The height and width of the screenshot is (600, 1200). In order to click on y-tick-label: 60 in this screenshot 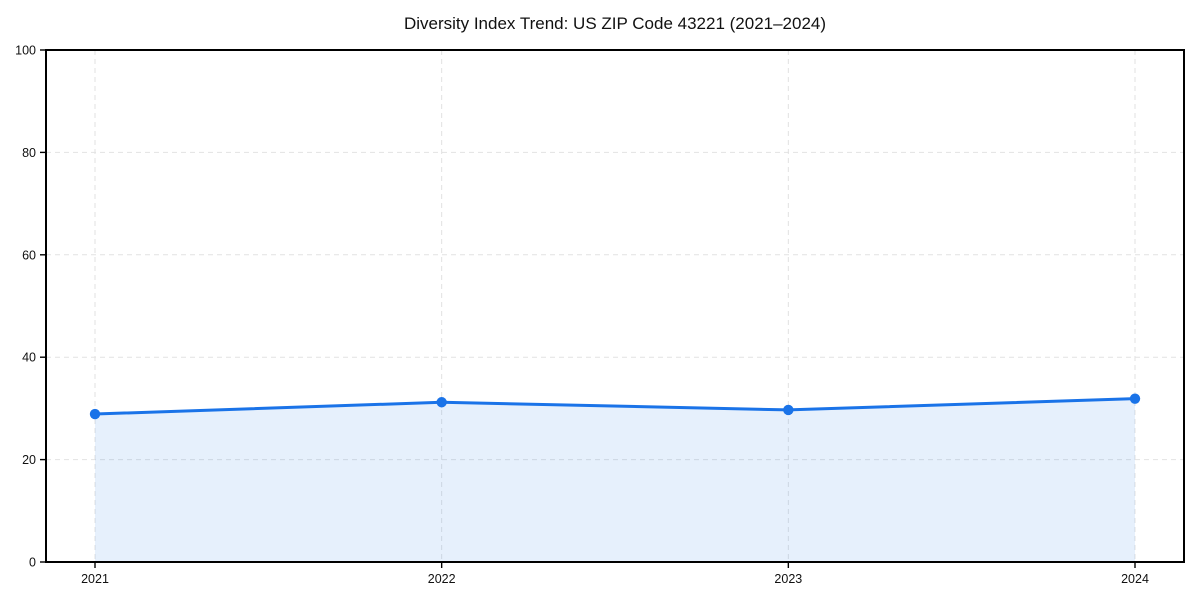, I will do `click(29, 255)`.